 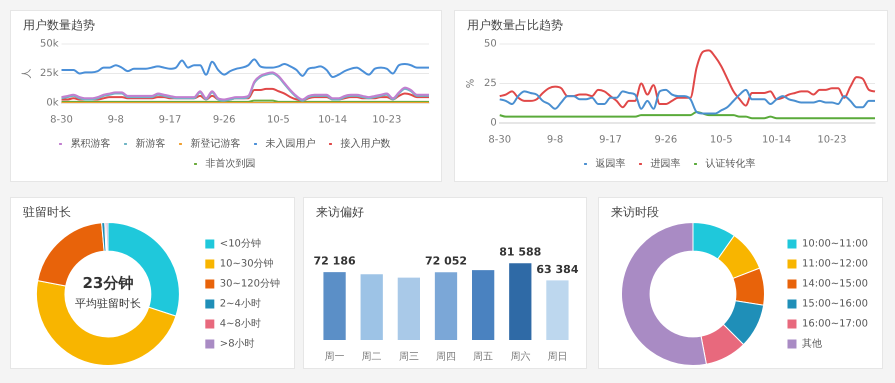 I want to click on x-tick-label: 周三, so click(x=408, y=357).